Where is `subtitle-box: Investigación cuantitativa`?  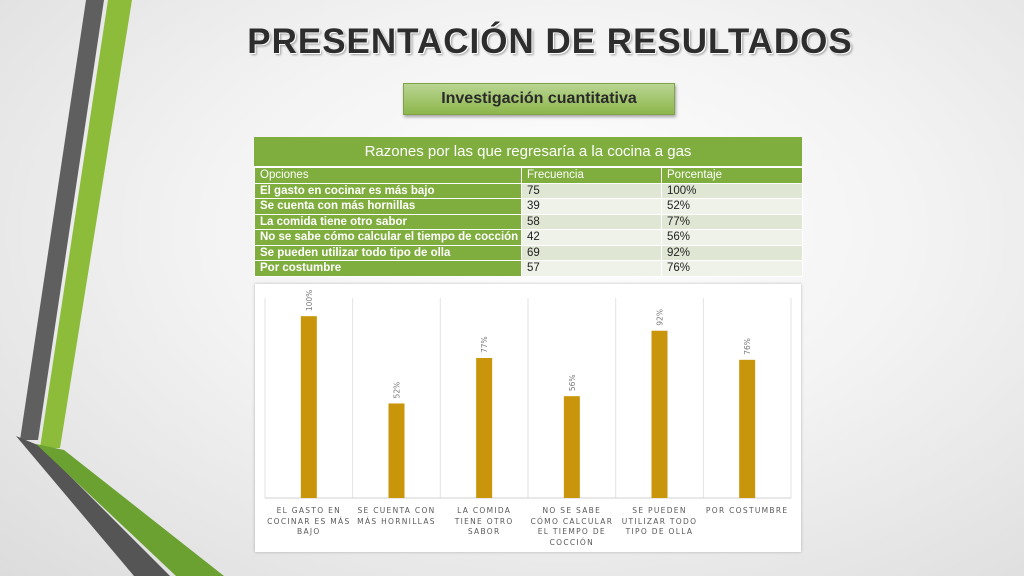
subtitle-box: Investigación cuantitativa is located at coordinates (539, 99).